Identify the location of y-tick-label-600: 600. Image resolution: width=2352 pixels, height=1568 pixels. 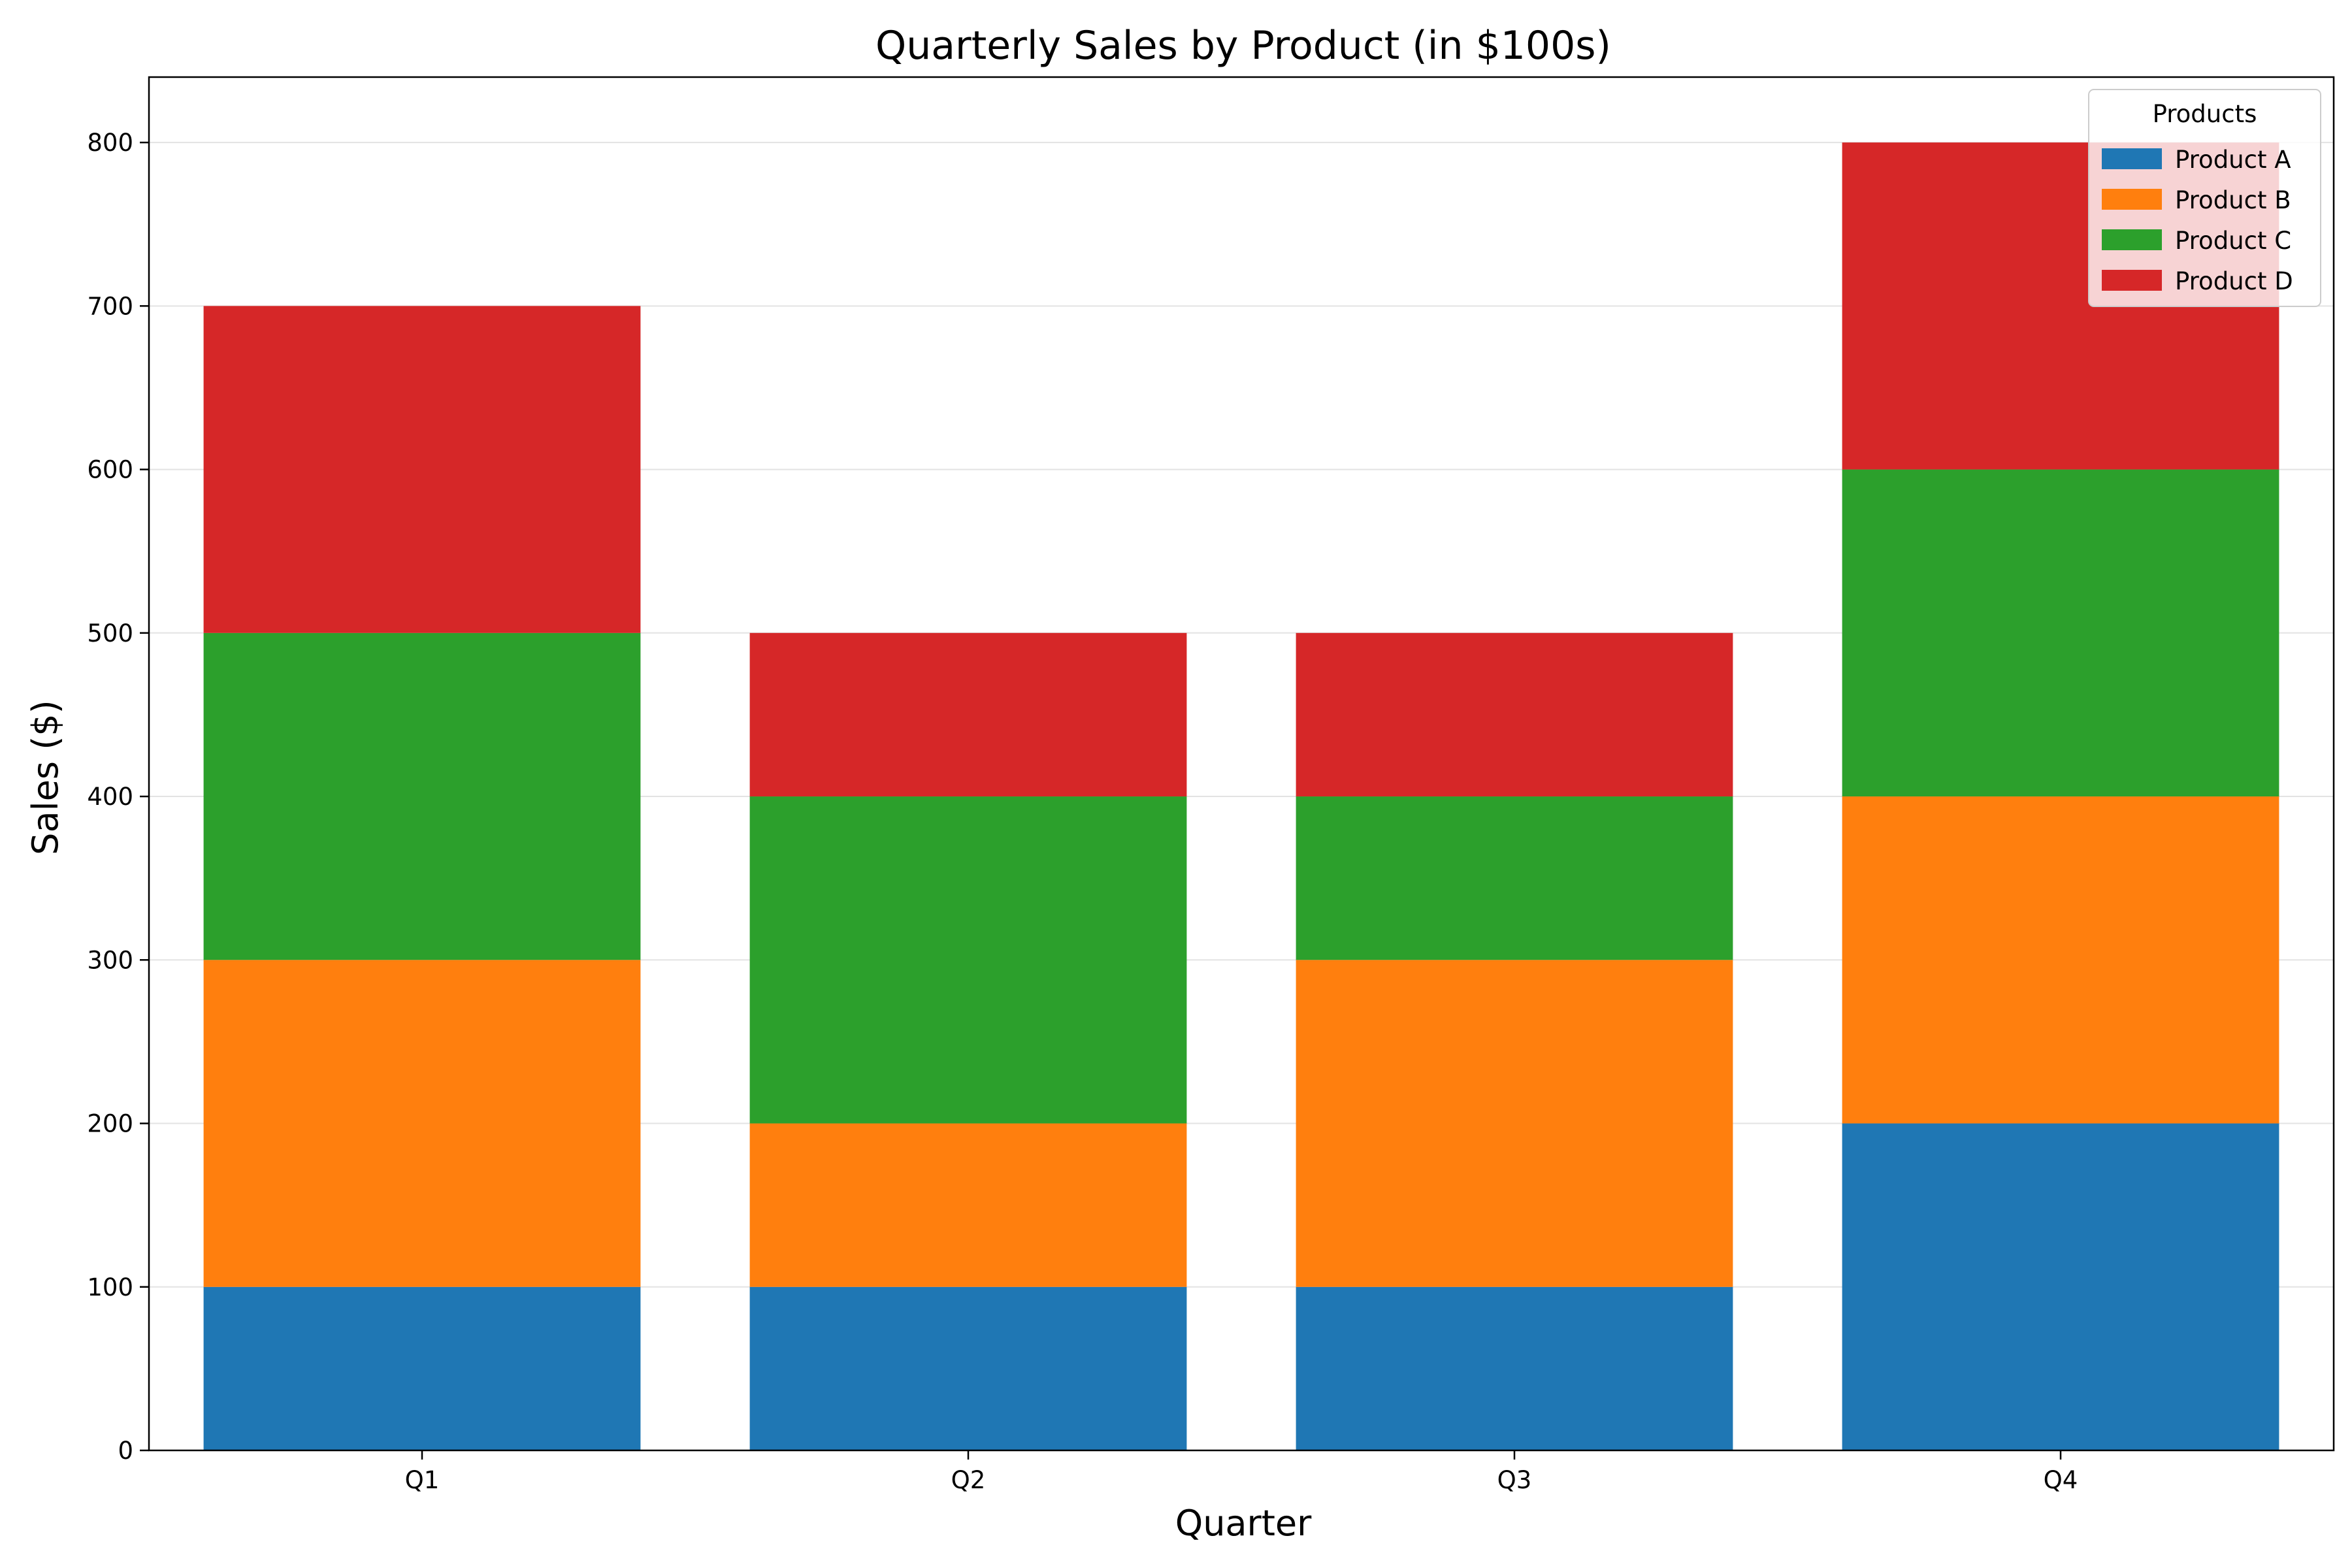
(110, 470).